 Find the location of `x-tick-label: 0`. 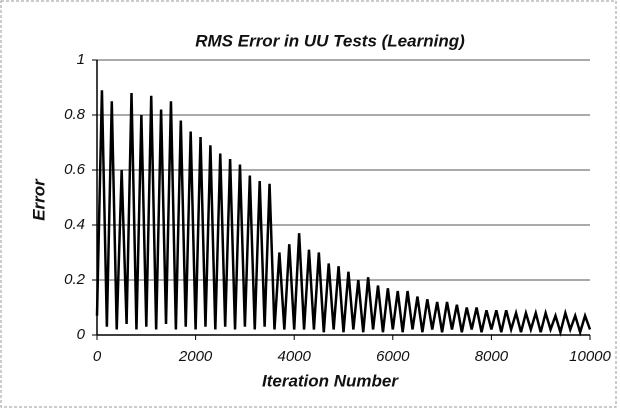

x-tick-label: 0 is located at coordinates (97, 356).